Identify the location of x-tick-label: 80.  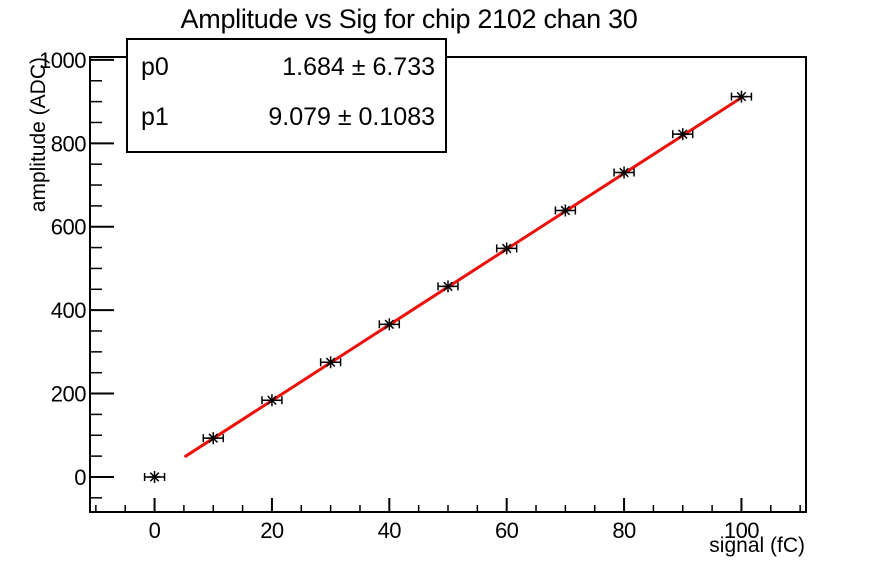
(624, 530).